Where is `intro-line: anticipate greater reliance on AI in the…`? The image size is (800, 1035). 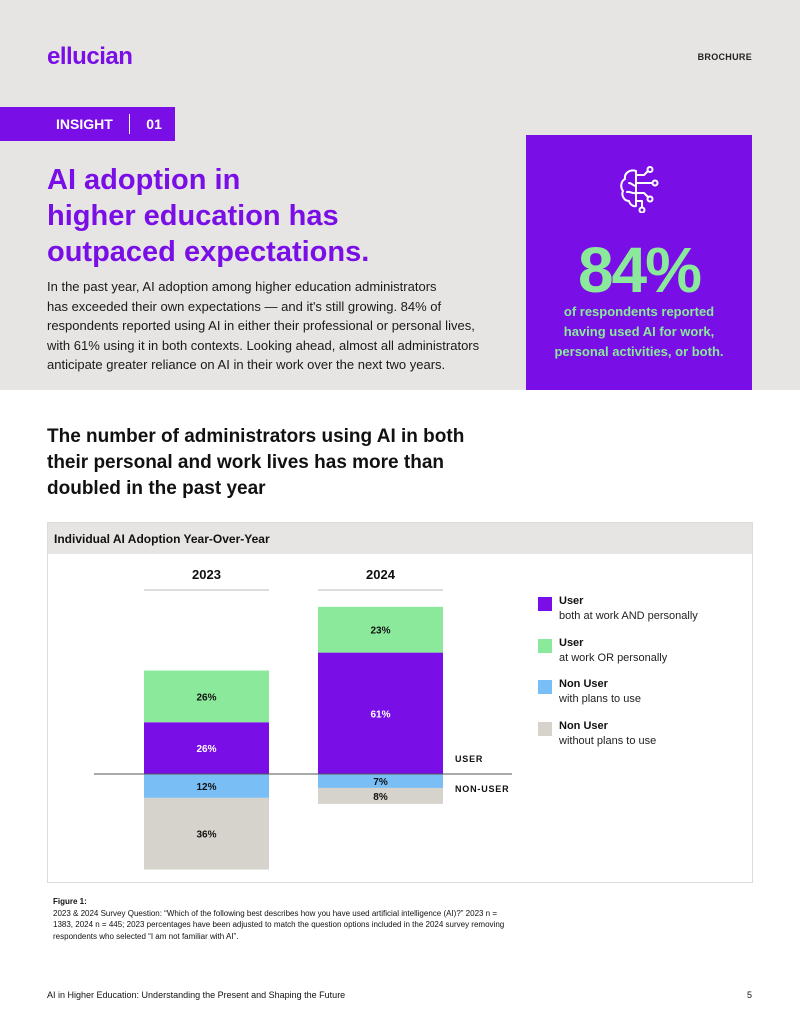 intro-line: anticipate greater reliance on AI in the… is located at coordinates (246, 364).